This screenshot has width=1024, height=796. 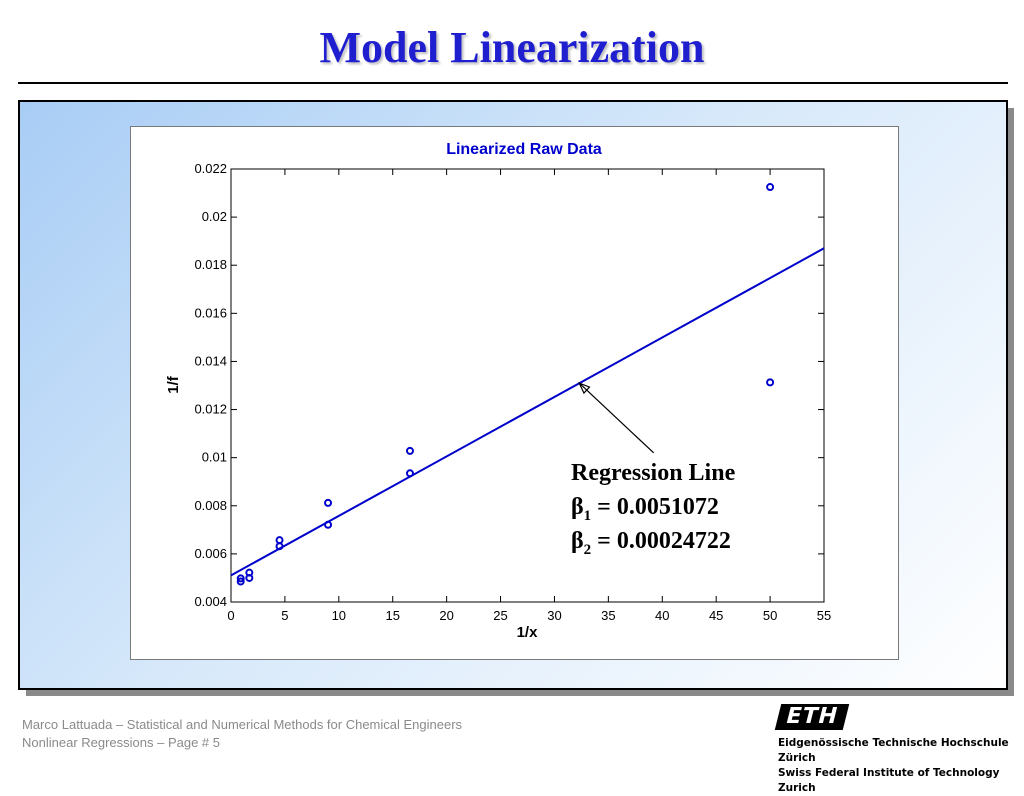 I want to click on eth-logo: ETH, so click(x=812, y=717).